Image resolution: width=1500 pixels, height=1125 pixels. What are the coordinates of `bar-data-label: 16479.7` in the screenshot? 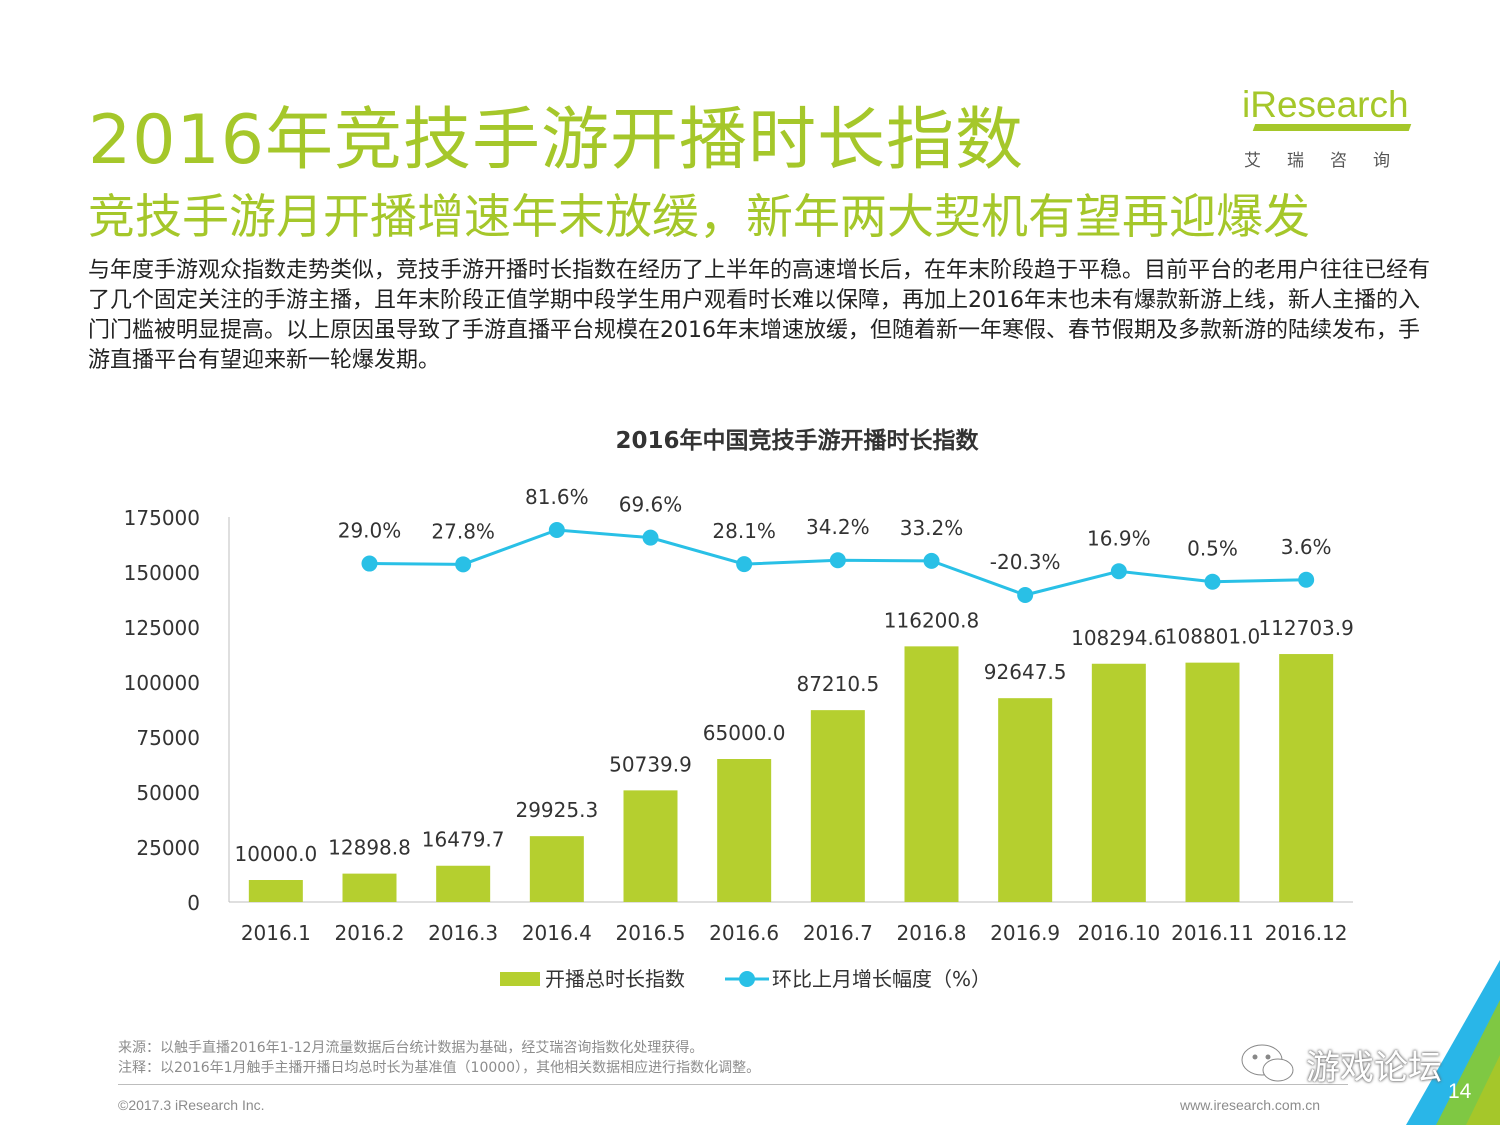 It's located at (463, 840).